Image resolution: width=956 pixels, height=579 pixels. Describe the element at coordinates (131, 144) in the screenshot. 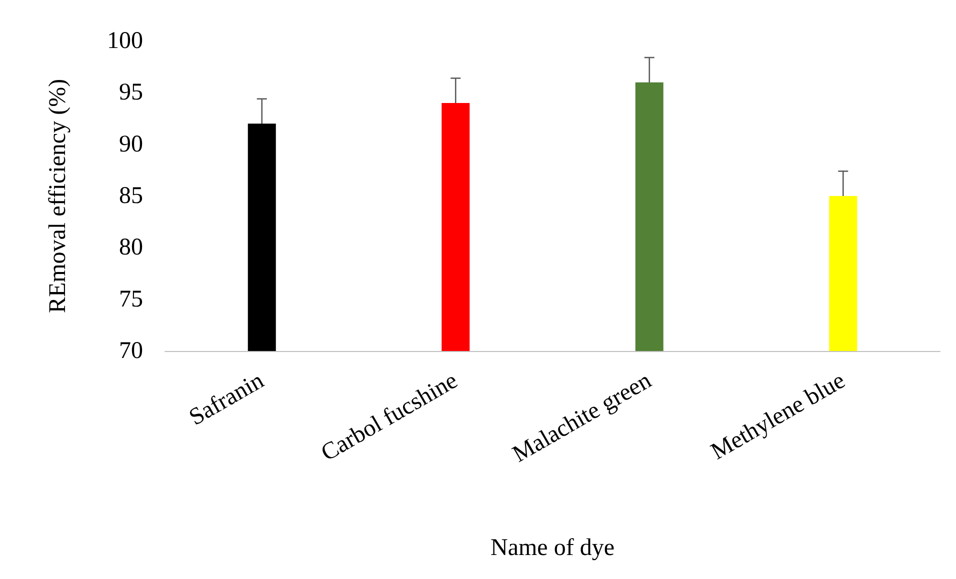

I see `y-tick-label: 90` at that location.